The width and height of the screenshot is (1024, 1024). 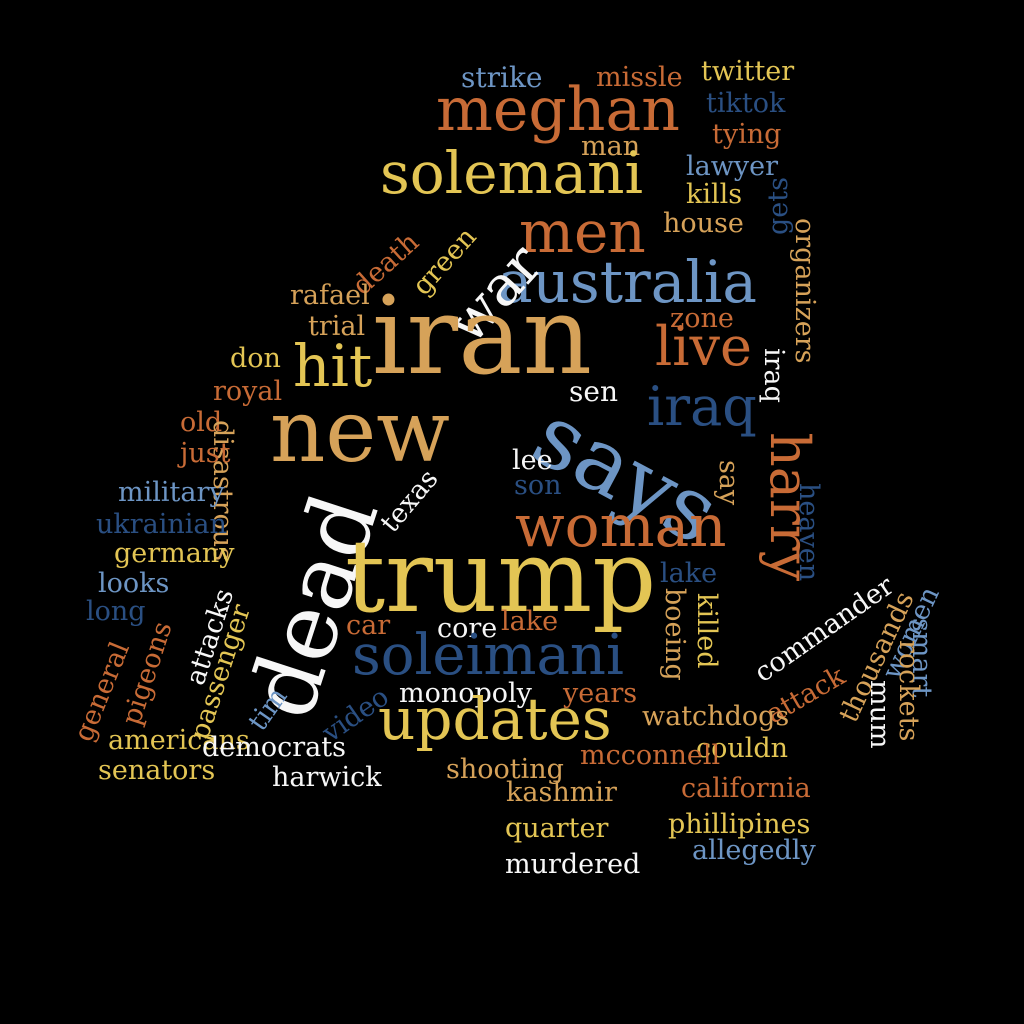 What do you see at coordinates (650, 755) in the screenshot?
I see `word-couldn: mcconnell` at bounding box center [650, 755].